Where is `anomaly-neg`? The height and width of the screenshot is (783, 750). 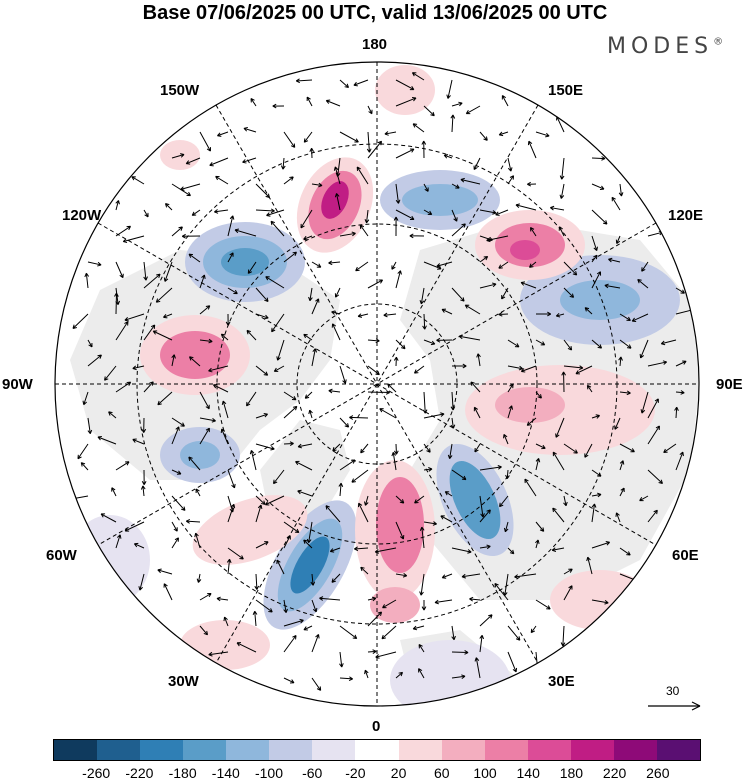
anomaly-neg is located at coordinates (310, 565).